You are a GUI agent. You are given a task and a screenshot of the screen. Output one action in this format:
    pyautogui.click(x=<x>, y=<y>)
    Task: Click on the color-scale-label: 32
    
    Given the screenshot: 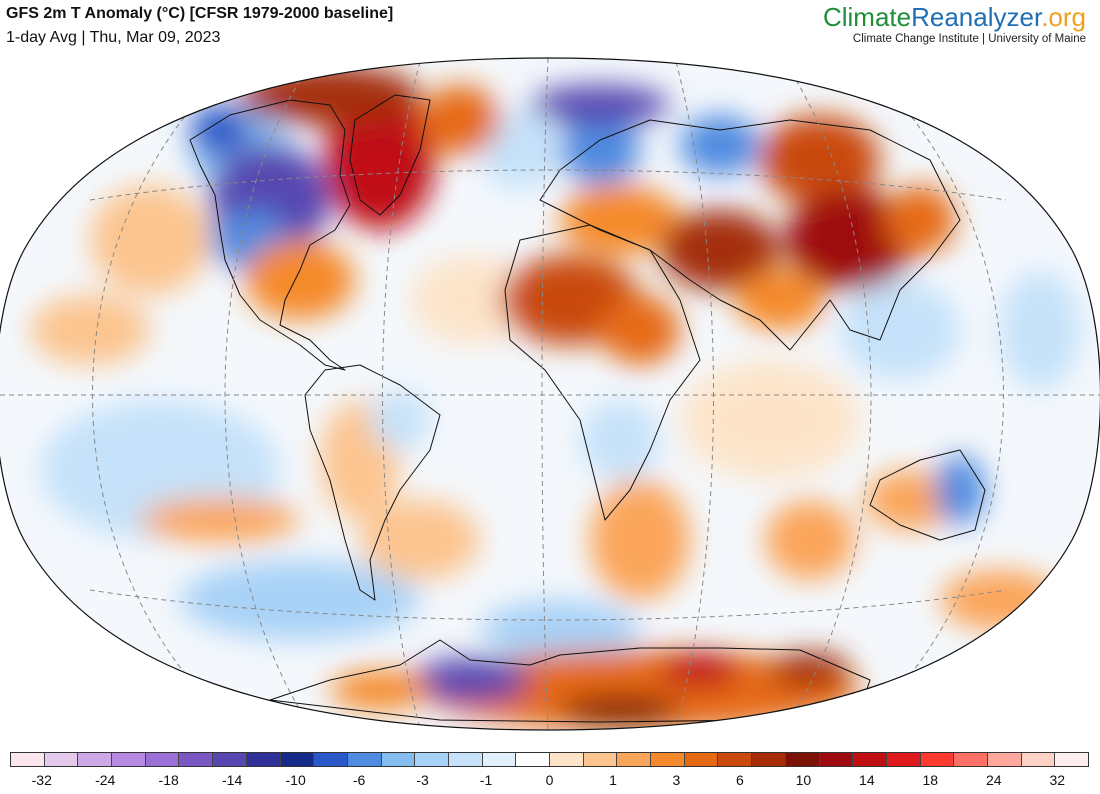 What is the action you would take?
    pyautogui.click(x=1057, y=780)
    